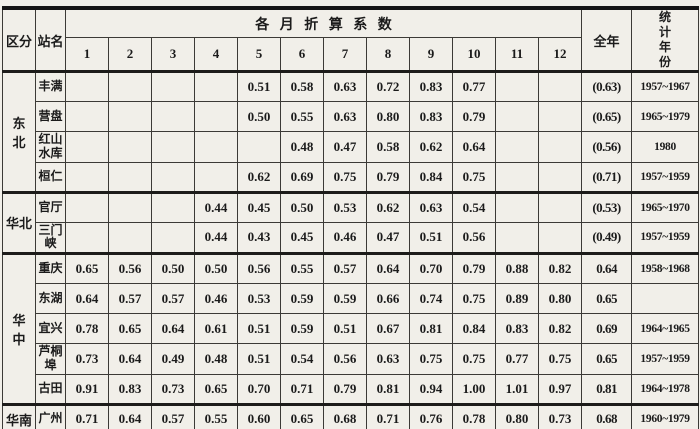 The width and height of the screenshot is (700, 429). What do you see at coordinates (665, 206) in the screenshot?
I see `stat-years-value: 1965~1970` at bounding box center [665, 206].